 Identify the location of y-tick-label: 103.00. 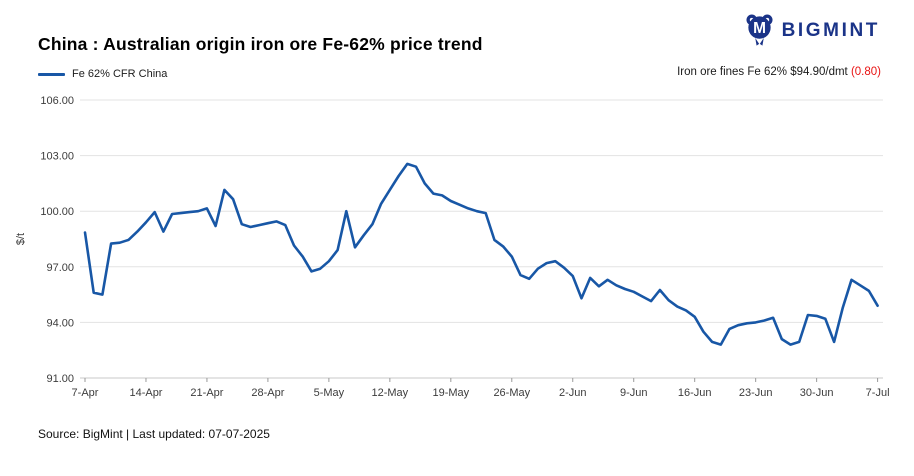
(57, 157).